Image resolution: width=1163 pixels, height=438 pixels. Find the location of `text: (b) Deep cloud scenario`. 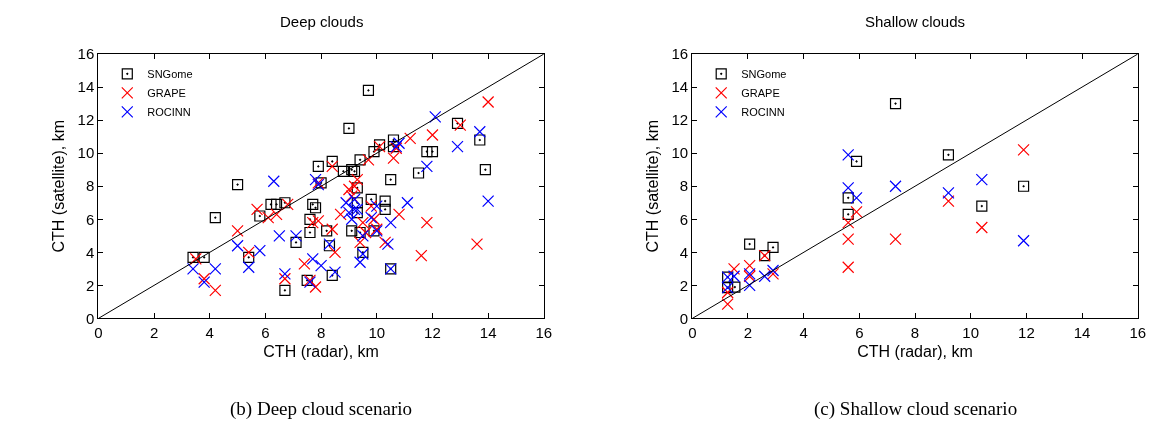

text: (b) Deep cloud scenario is located at coordinates (321, 409).